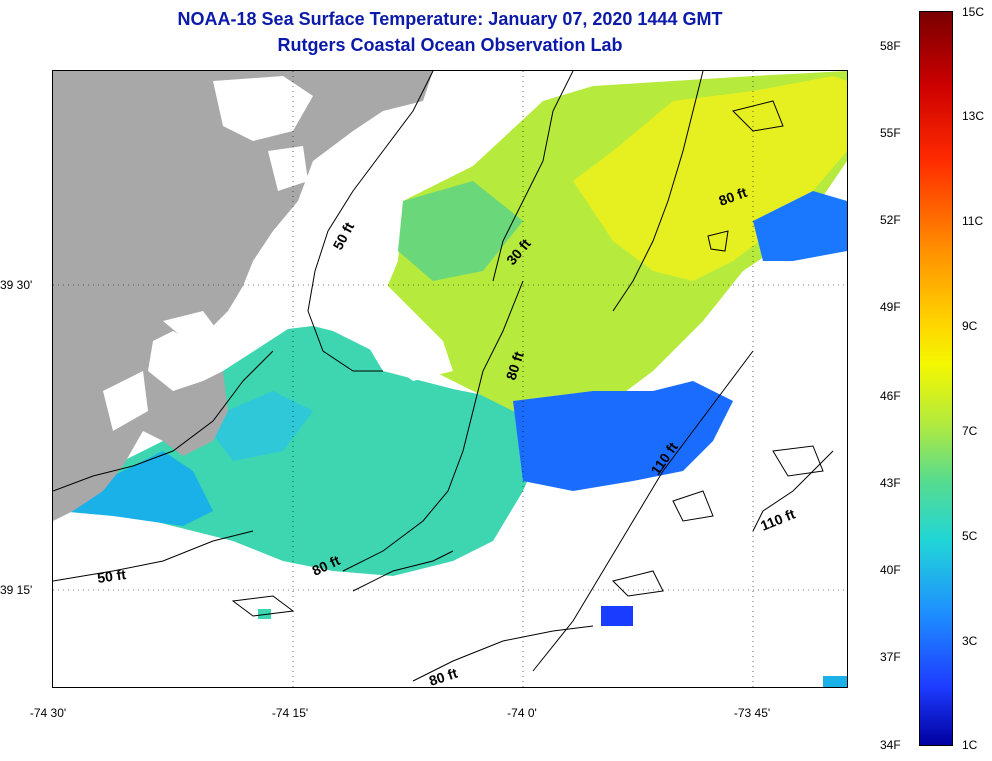 The image size is (992, 761). What do you see at coordinates (890, 133) in the screenshot?
I see `colorbar-f-label: 55F` at bounding box center [890, 133].